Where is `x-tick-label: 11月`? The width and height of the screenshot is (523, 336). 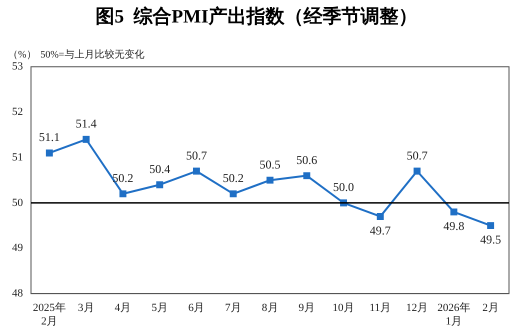
x-tick-label: 11月 is located at coordinates (381, 308).